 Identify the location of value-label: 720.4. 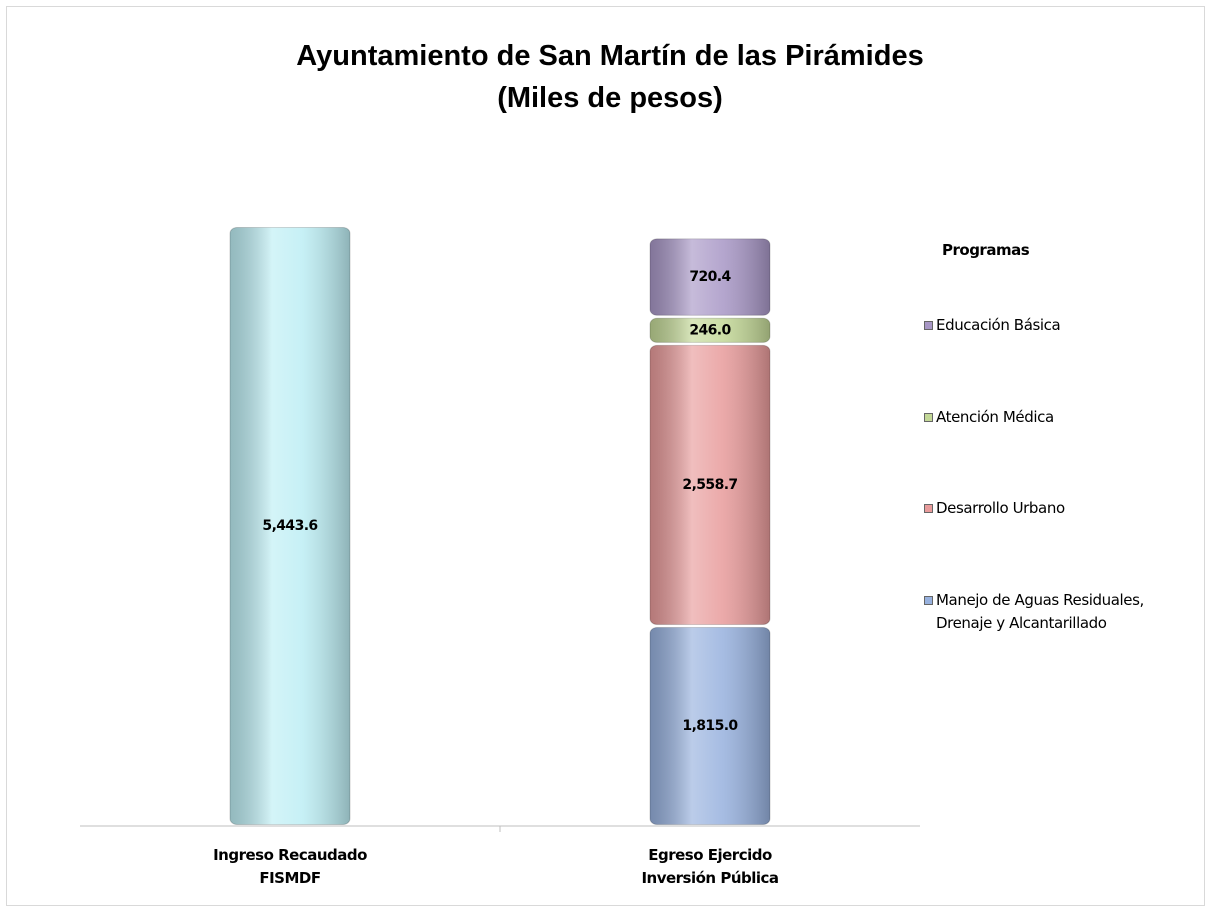
(710, 277).